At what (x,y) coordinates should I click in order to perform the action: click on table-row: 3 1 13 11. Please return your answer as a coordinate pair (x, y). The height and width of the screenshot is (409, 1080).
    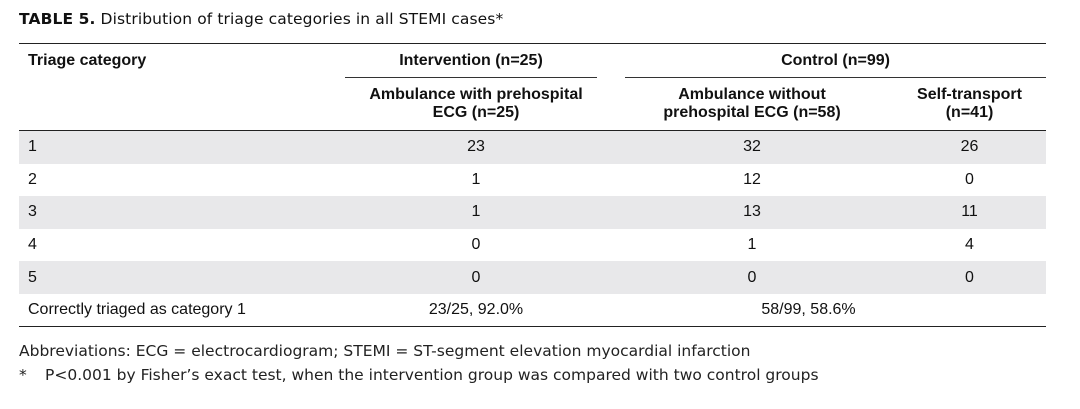
    Looking at the image, I should click on (533, 212).